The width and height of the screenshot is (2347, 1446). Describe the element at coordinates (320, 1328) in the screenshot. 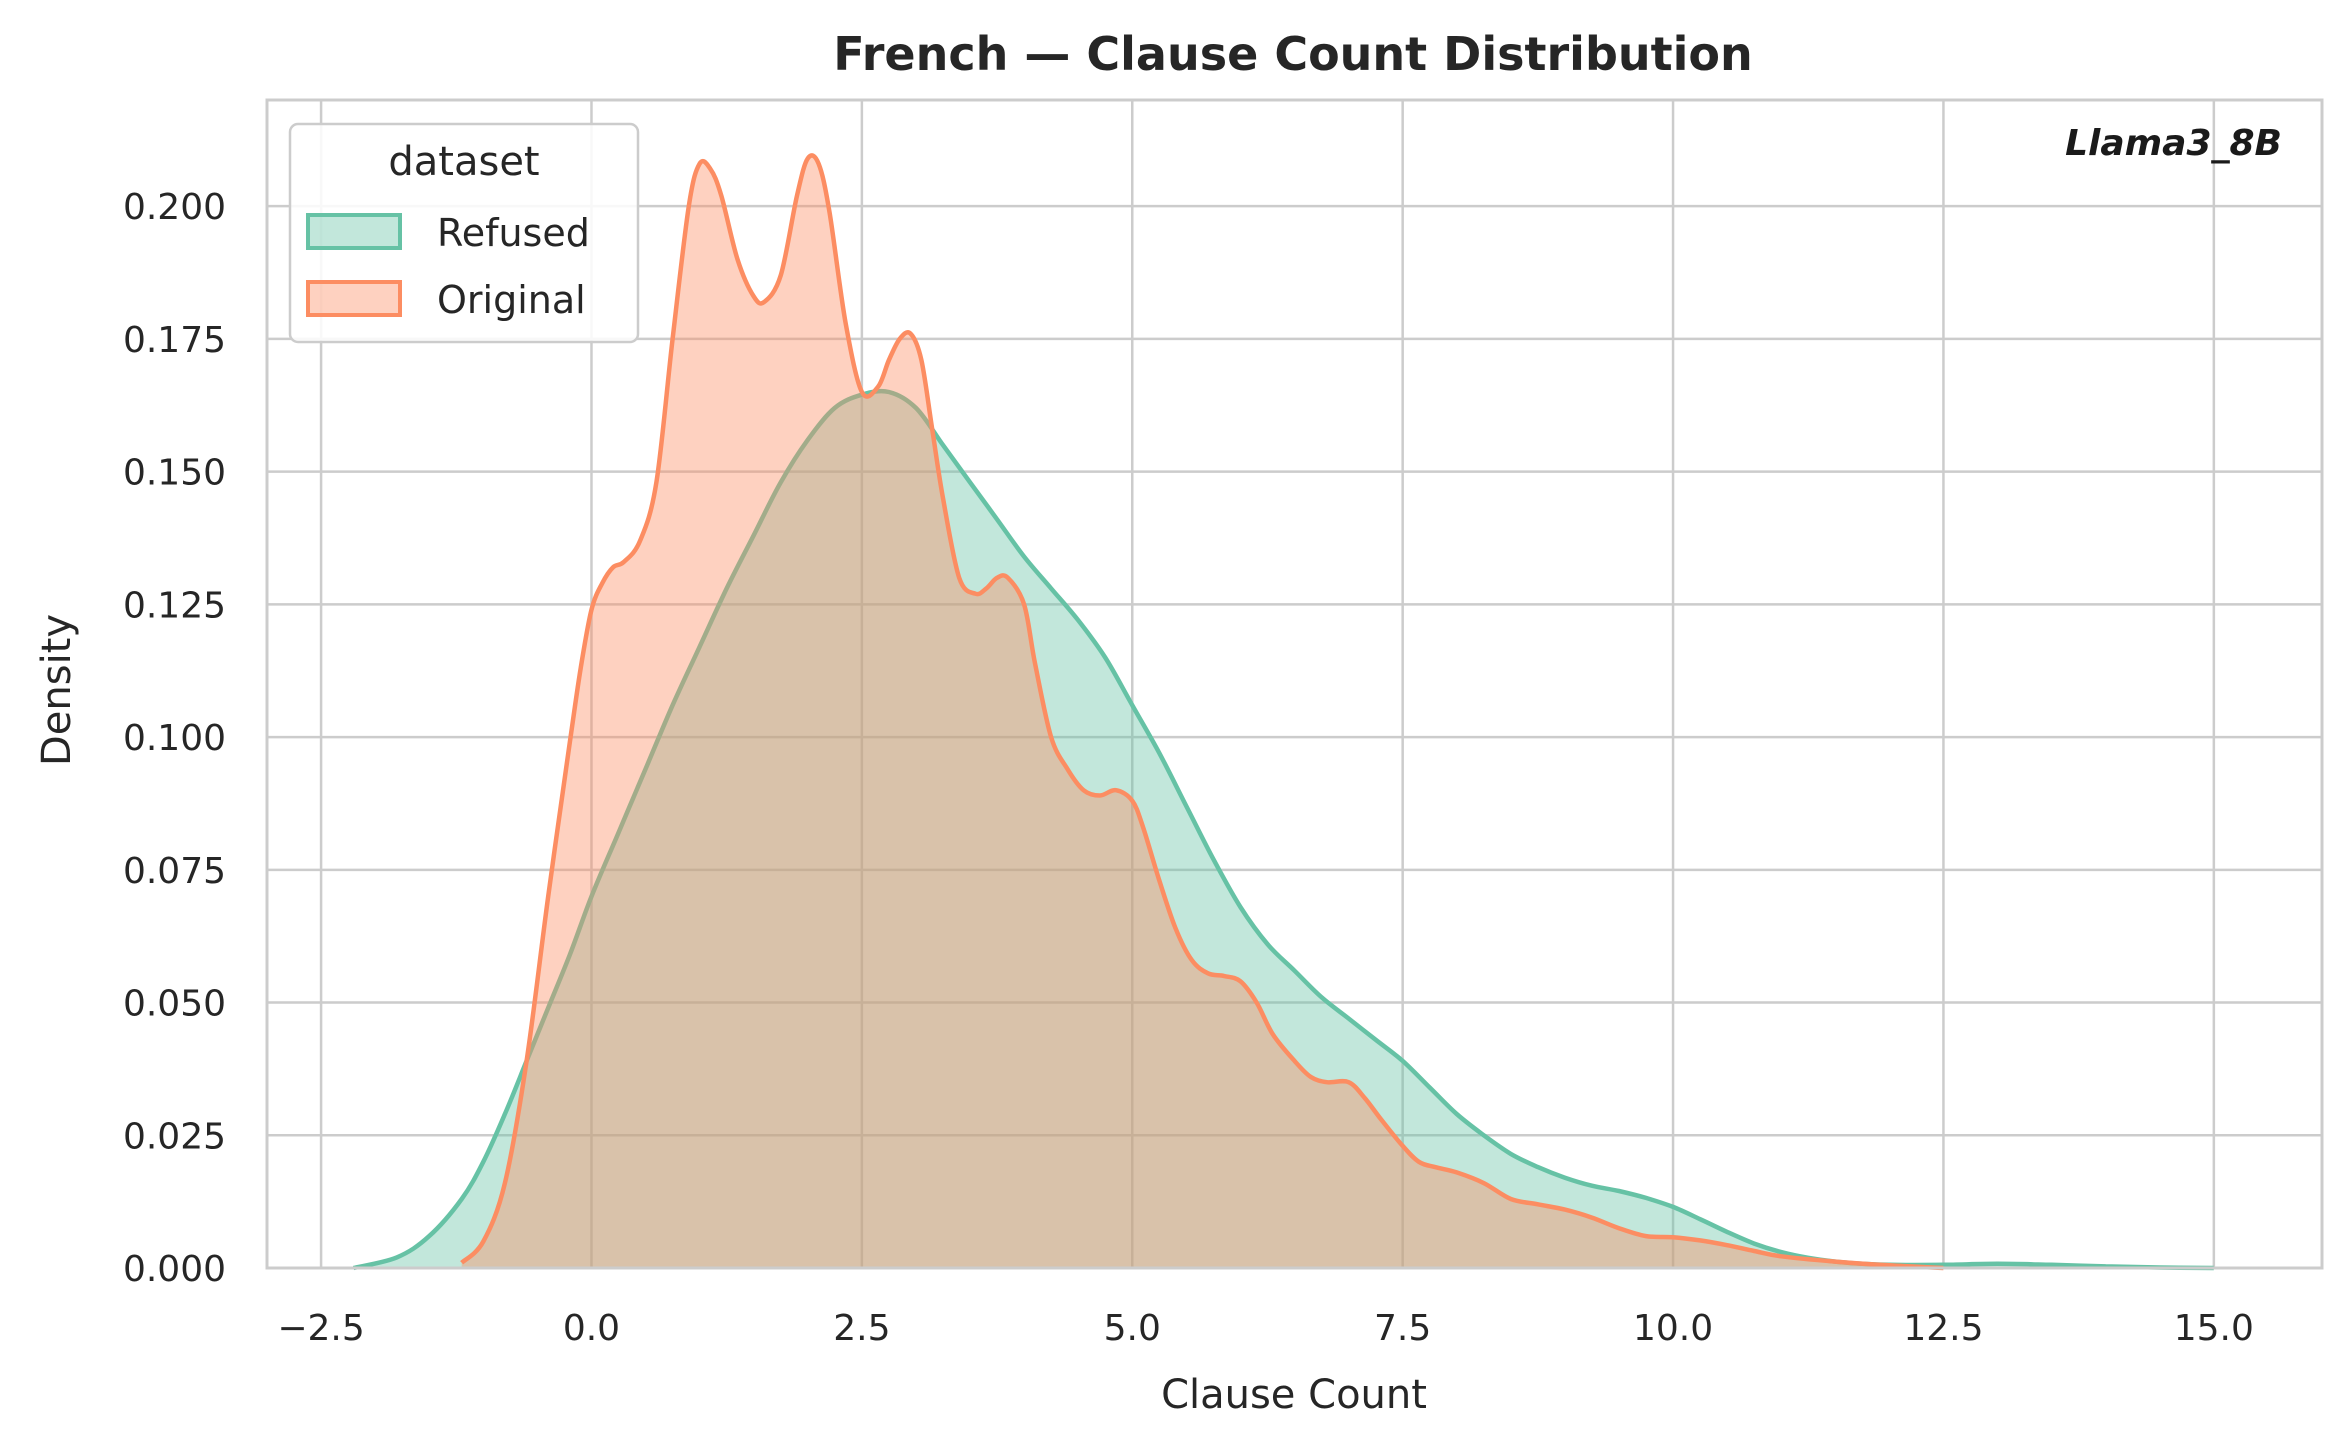

I see `x-tick-label: −2.5` at that location.